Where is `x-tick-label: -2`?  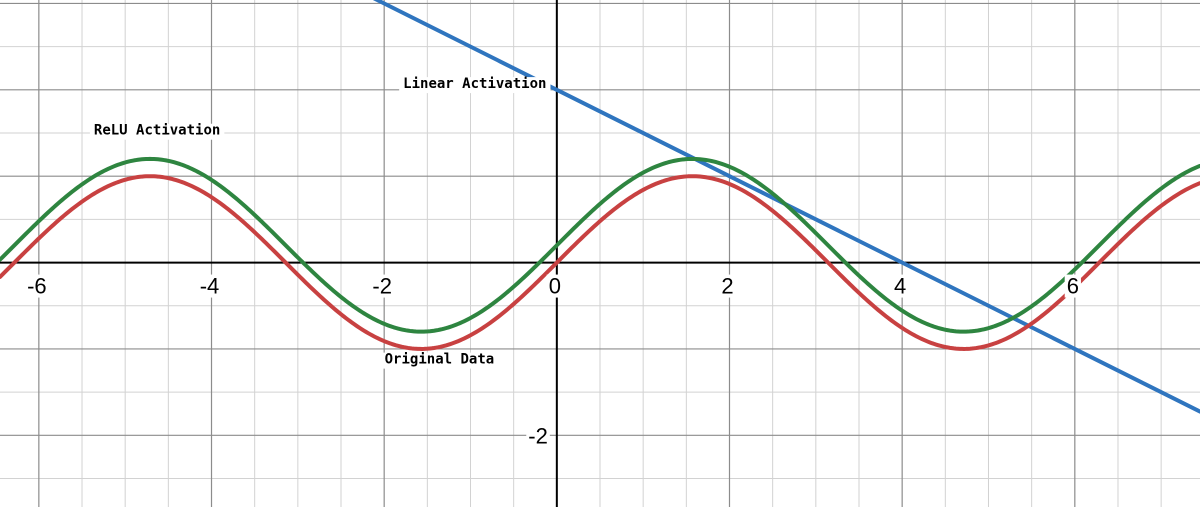 x-tick-label: -2 is located at coordinates (382, 286).